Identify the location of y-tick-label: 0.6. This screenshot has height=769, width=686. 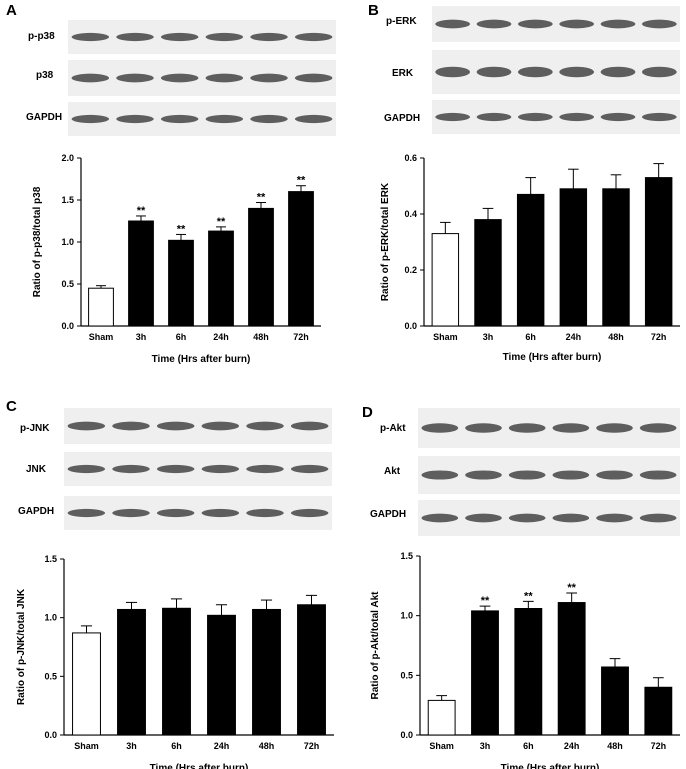
(410, 158).